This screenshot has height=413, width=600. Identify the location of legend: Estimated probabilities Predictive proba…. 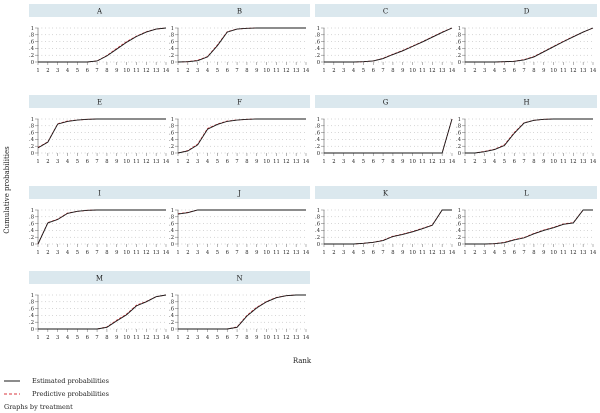
(56, 387).